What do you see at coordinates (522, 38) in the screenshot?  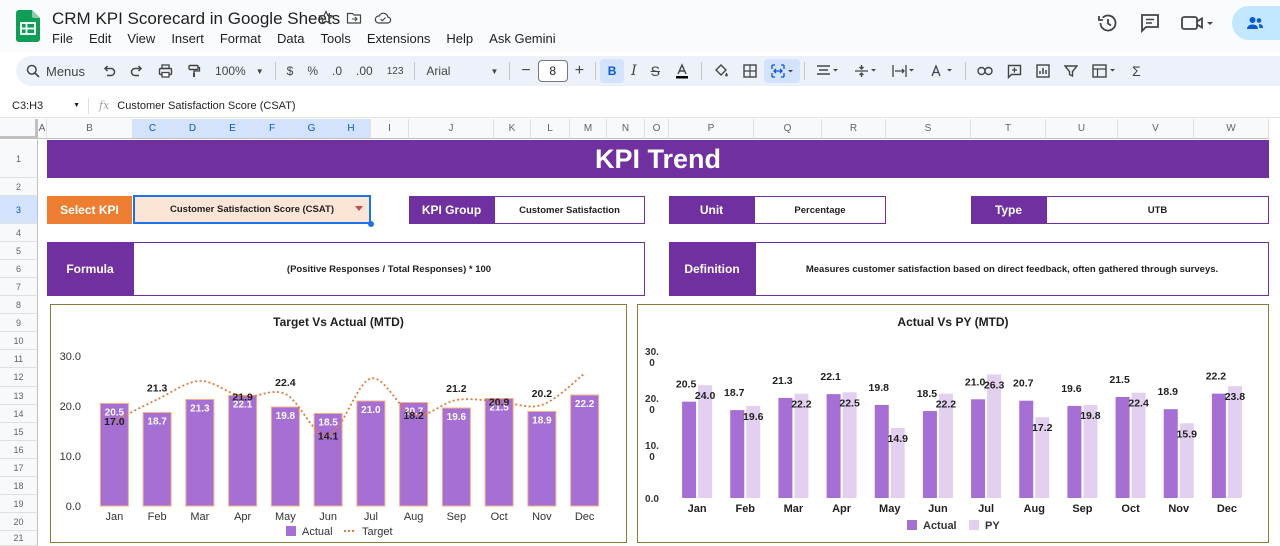 I see `menu-ask-gemini: Ask Gemini` at bounding box center [522, 38].